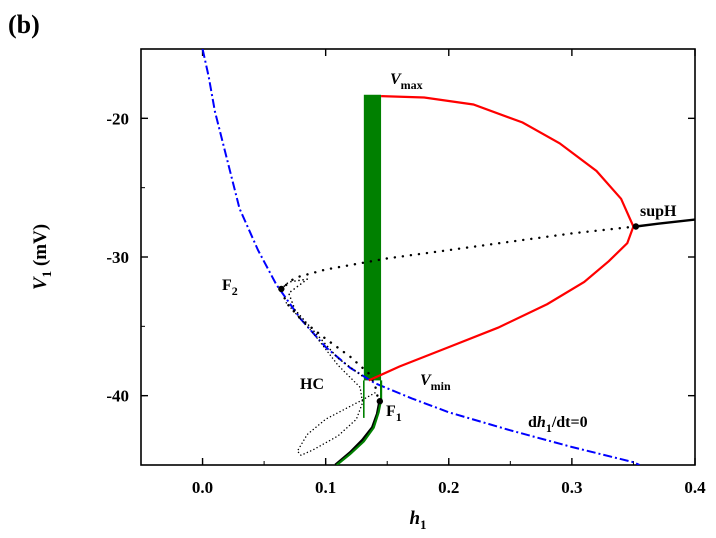 The height and width of the screenshot is (538, 716). Describe the element at coordinates (312, 384) in the screenshot. I see `hc-label: HC` at that location.